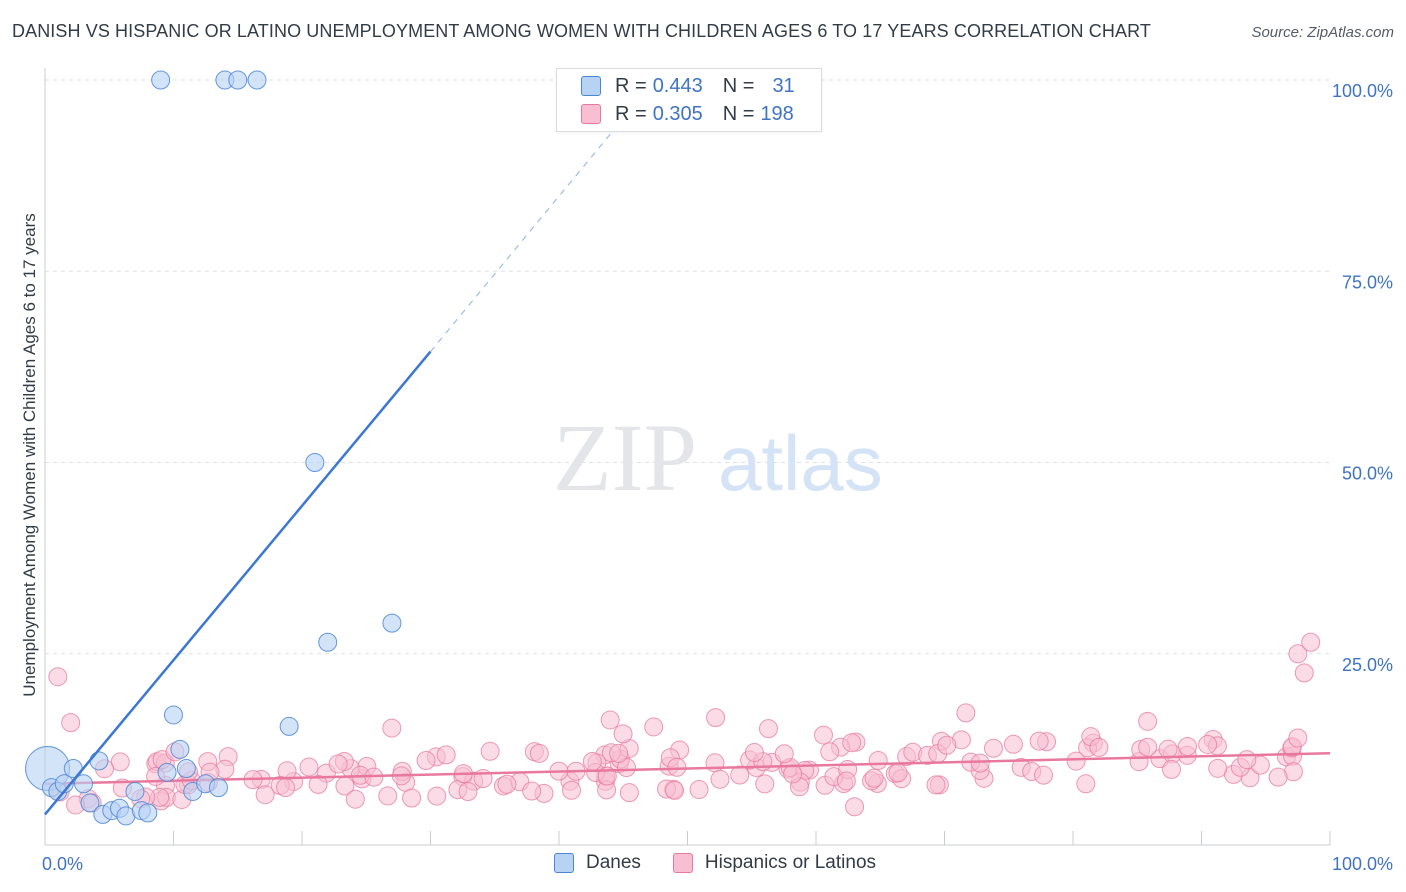 The width and height of the screenshot is (1406, 892). I want to click on trendline-danes-extension, so click(533, 227).